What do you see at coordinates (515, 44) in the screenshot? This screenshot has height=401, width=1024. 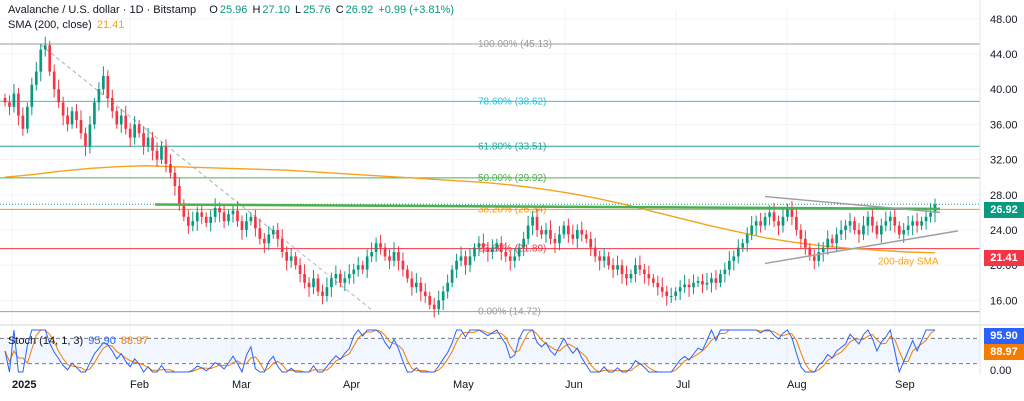 I see `fib-level-label: 100.00% (45.13)` at bounding box center [515, 44].